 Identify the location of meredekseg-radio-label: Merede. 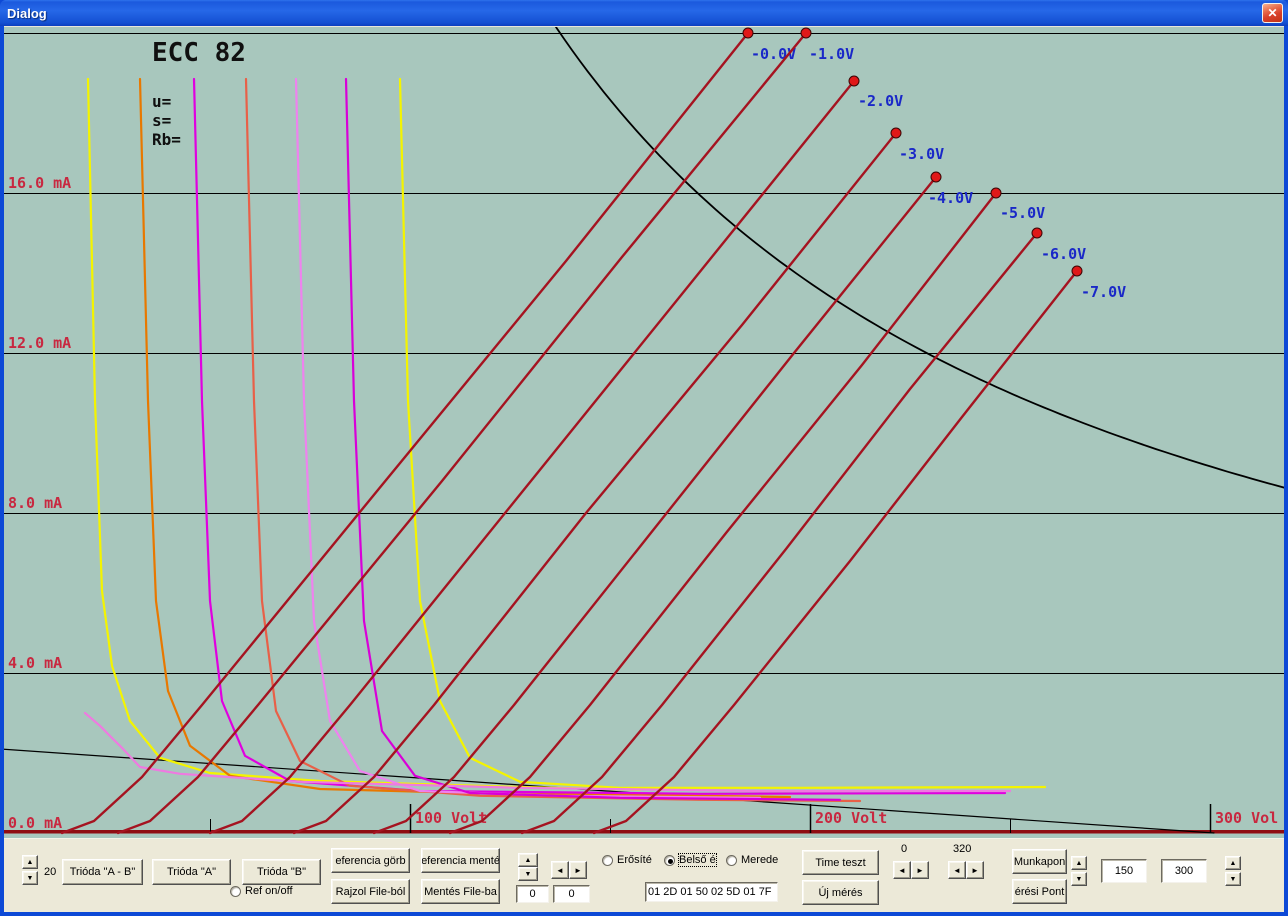
(760, 860).